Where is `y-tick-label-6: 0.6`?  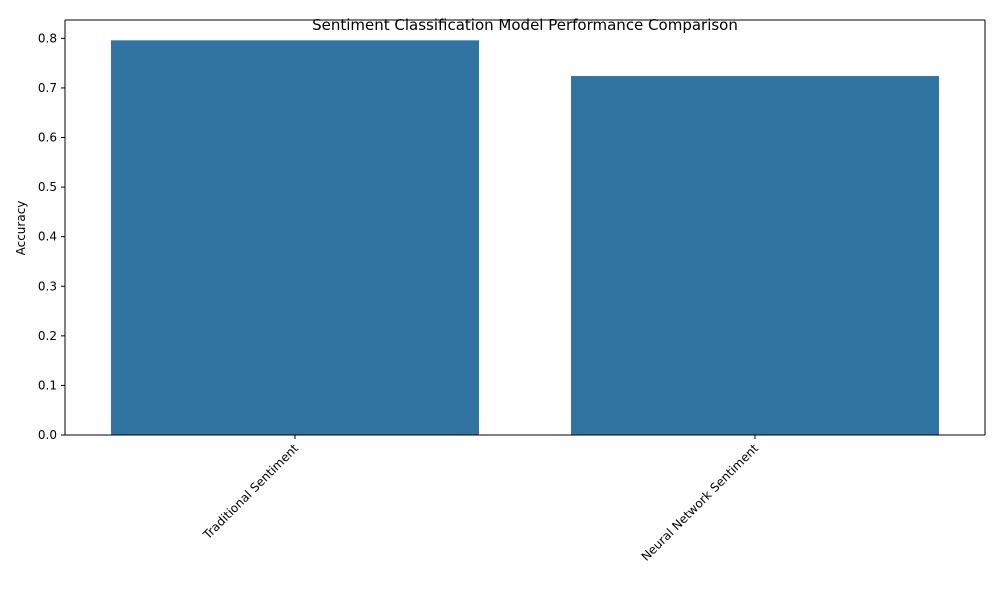 y-tick-label-6: 0.6 is located at coordinates (47, 138).